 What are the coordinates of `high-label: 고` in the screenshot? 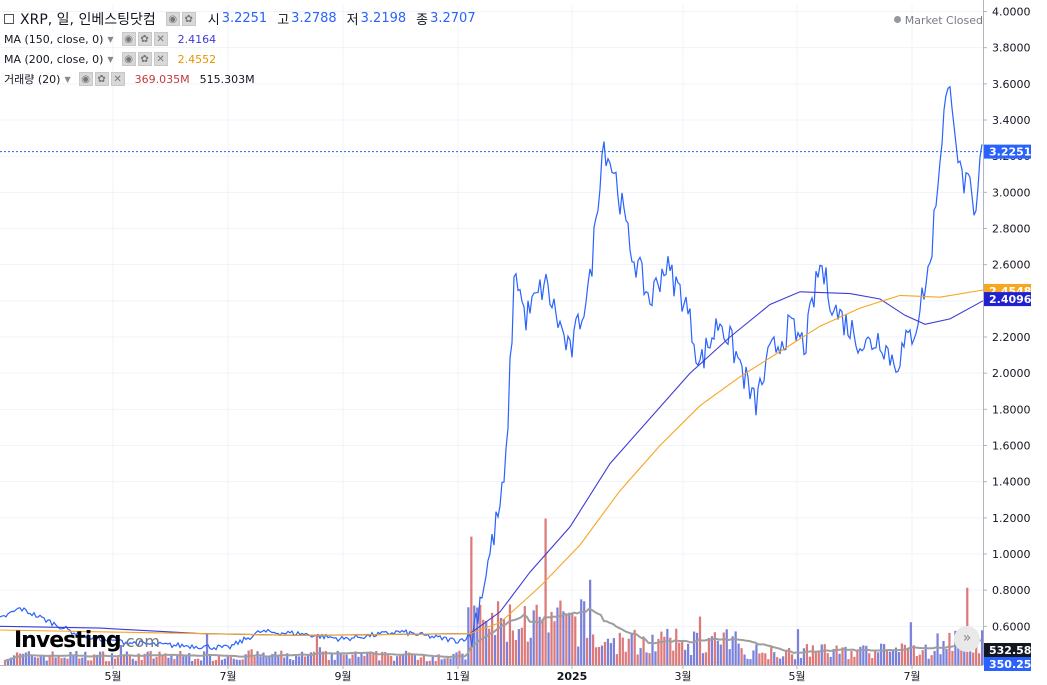 It's located at (283, 20).